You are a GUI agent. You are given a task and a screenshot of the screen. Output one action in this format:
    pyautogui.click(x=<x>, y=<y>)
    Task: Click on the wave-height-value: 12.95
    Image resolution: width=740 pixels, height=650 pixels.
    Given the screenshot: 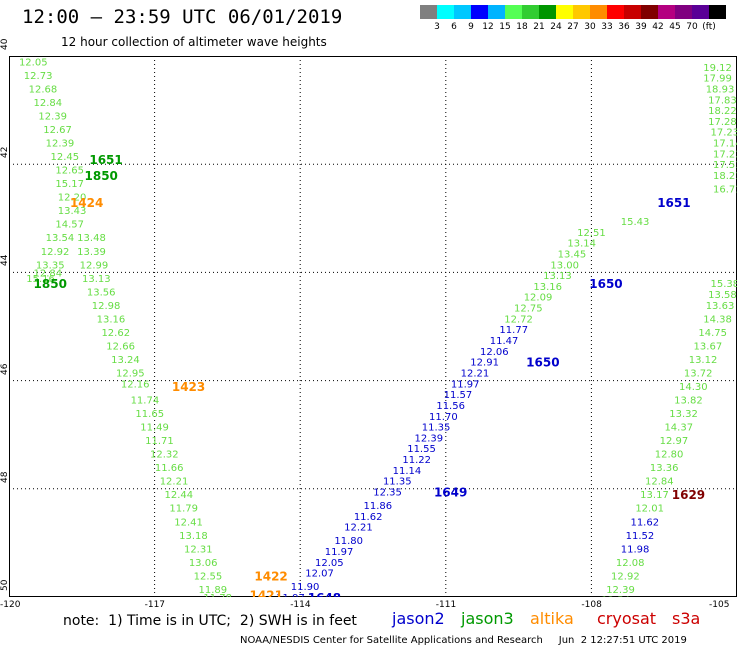 What is the action you would take?
    pyautogui.click(x=130, y=373)
    